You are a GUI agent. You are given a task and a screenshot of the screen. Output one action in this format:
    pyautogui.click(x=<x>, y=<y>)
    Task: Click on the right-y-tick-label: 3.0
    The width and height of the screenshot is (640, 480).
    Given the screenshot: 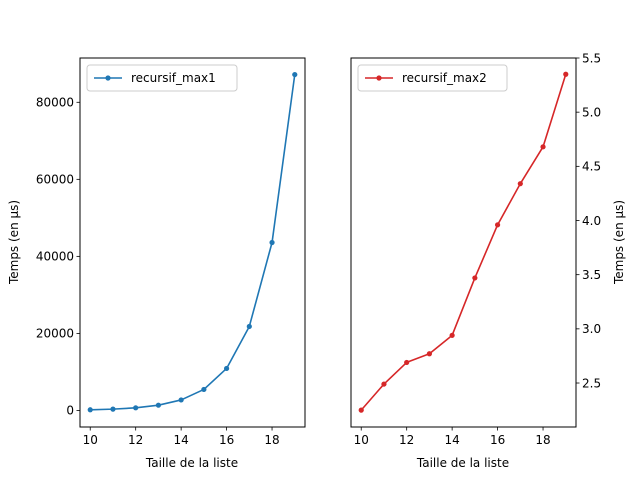 What is the action you would take?
    pyautogui.click(x=591, y=329)
    